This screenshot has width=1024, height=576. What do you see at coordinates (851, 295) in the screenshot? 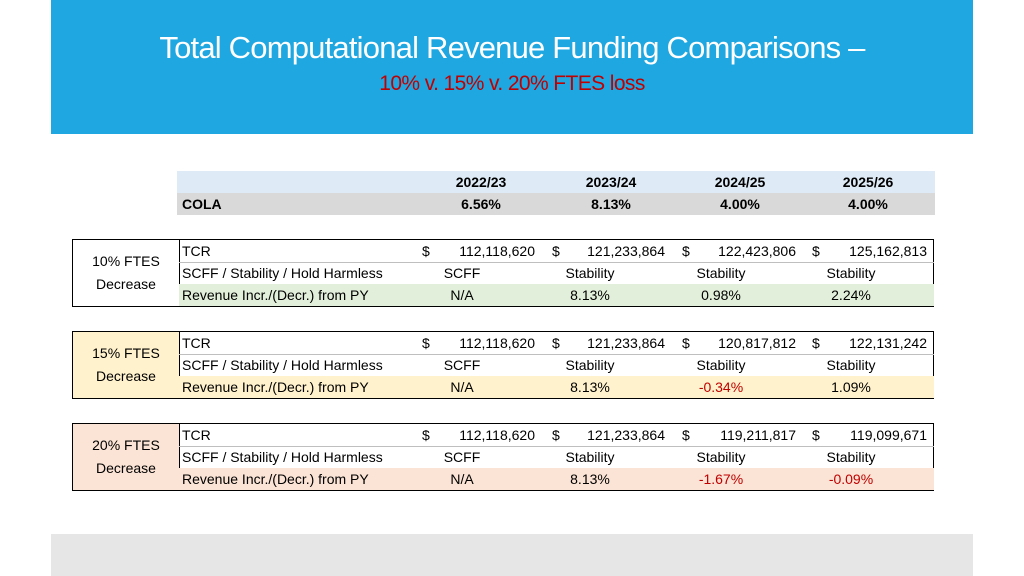
I see `revenue-change-value: 2.24%` at bounding box center [851, 295].